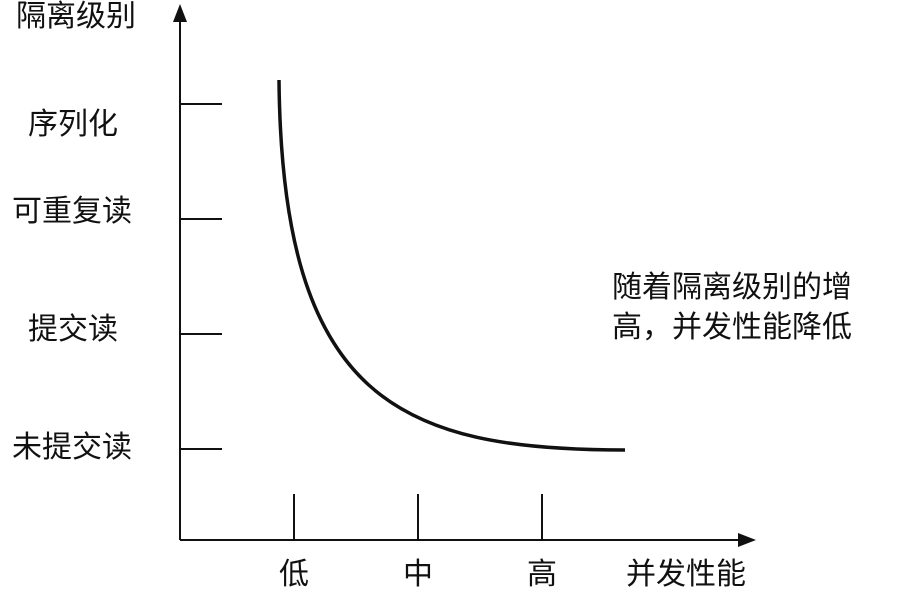 The image size is (912, 603). Describe the element at coordinates (73, 329) in the screenshot. I see `y-label-read-committed: 提交读` at that location.